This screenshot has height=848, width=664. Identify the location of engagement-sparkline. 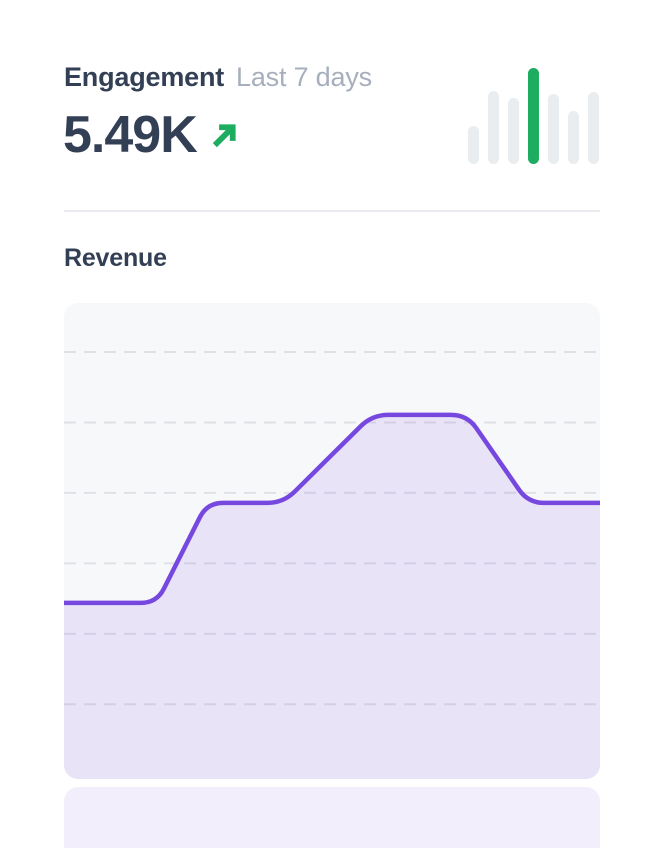
(533, 116).